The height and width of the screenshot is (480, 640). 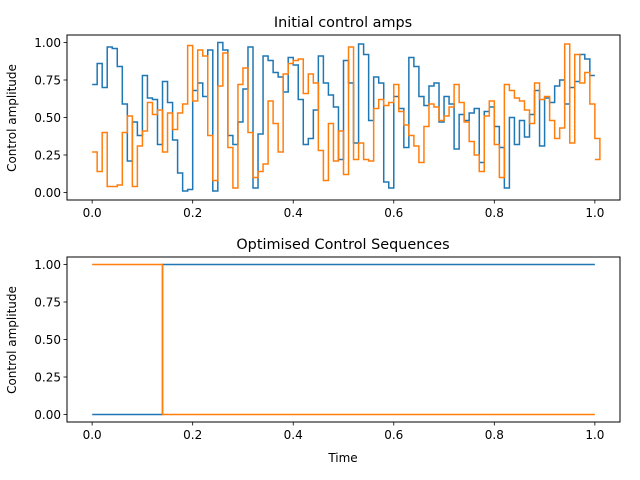 What do you see at coordinates (343, 23) in the screenshot?
I see `chart-title: Initial control amps` at bounding box center [343, 23].